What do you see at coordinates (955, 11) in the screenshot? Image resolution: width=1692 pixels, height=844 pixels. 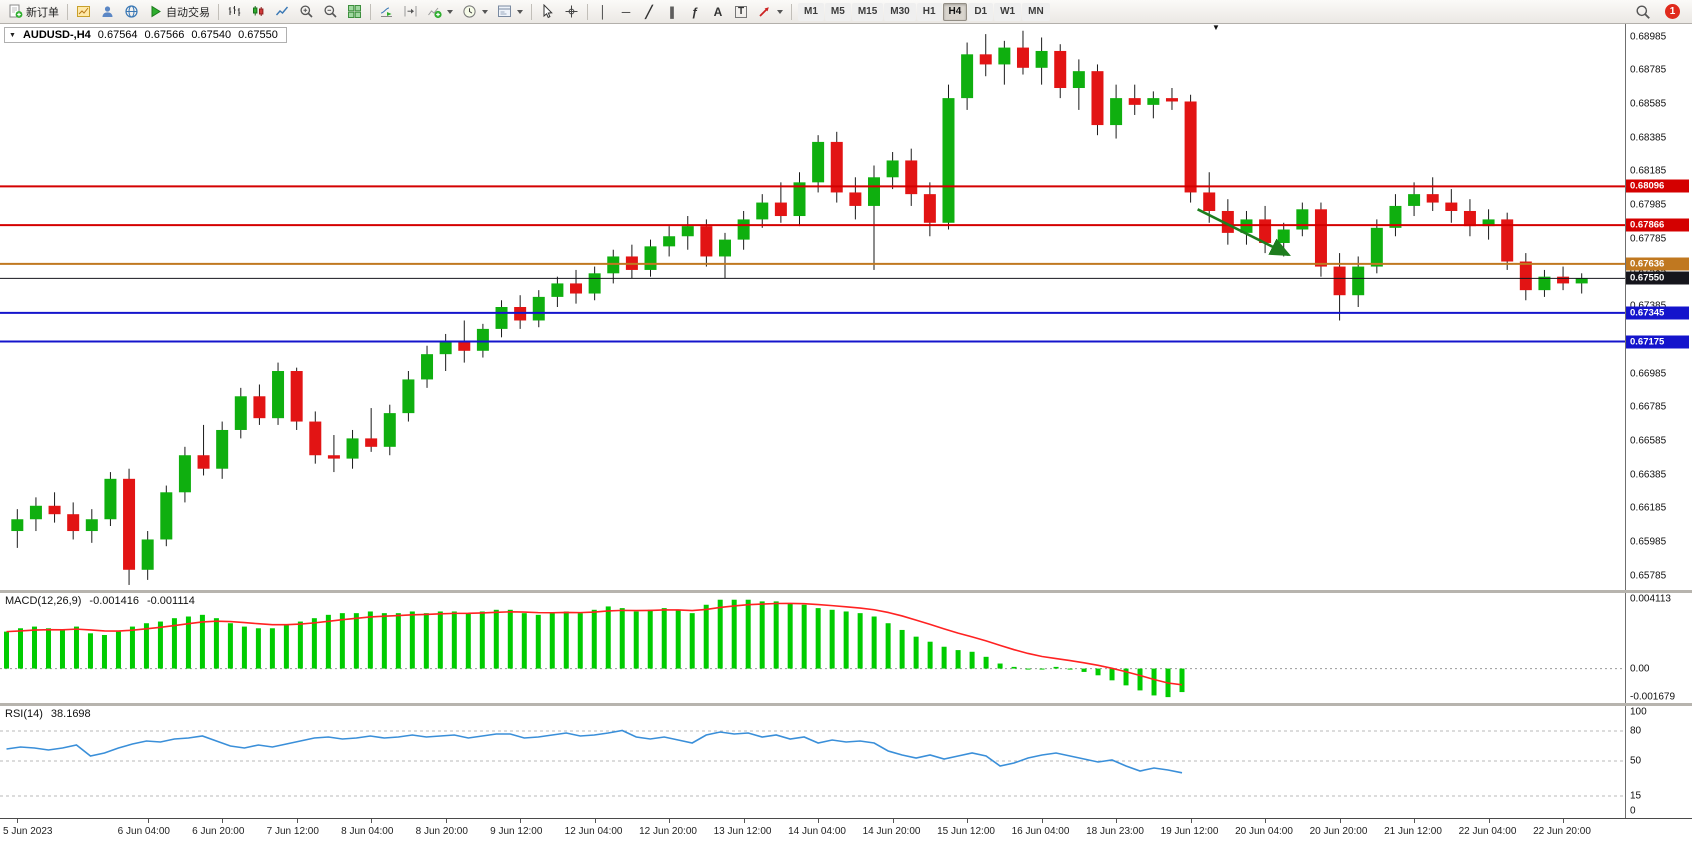 I see `timeframe-h4-button: H4` at bounding box center [955, 11].